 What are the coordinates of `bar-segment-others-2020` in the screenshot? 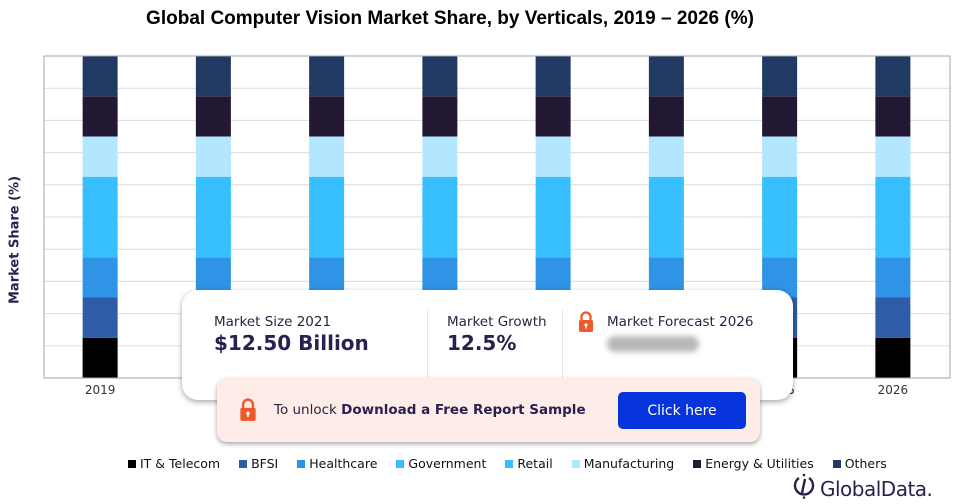 It's located at (213, 76).